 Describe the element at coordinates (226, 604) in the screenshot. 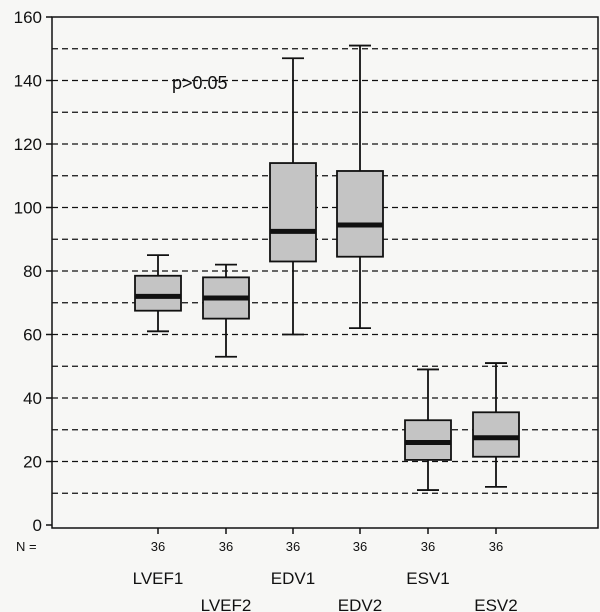

I see `category-label-lvef2: LVEF2` at that location.